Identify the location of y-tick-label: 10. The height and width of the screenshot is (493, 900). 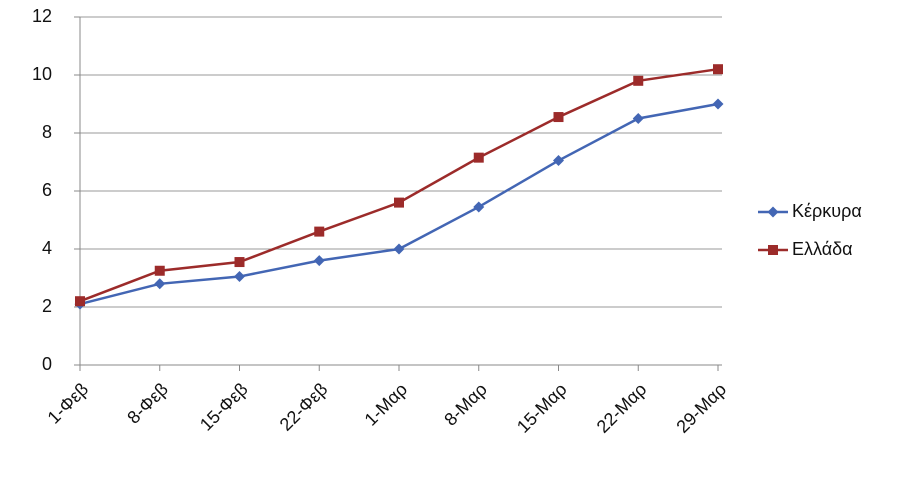
(42, 74).